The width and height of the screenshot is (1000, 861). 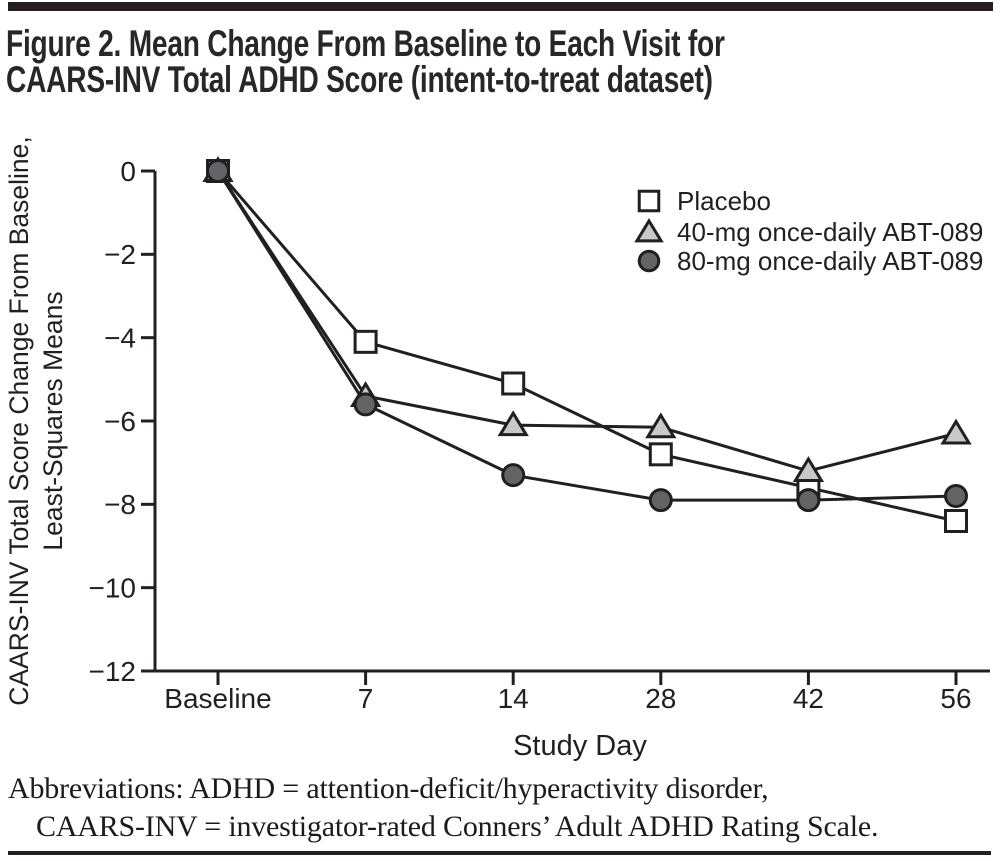 I want to click on x-axis-tick-label: 14, so click(x=513, y=698).